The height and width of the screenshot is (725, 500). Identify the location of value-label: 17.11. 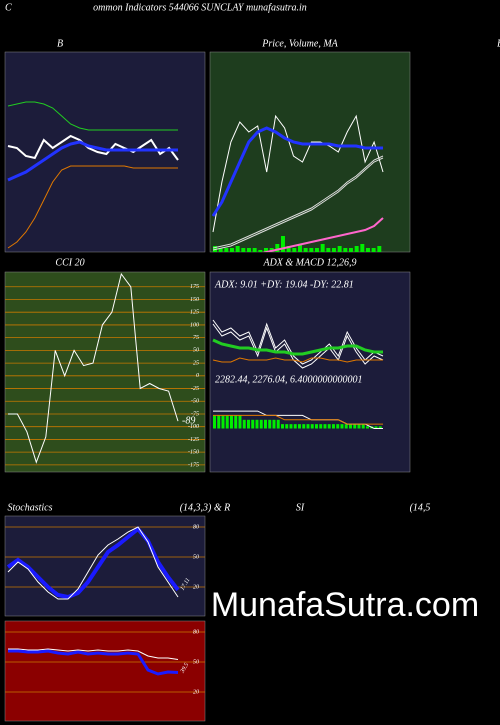
(186, 584).